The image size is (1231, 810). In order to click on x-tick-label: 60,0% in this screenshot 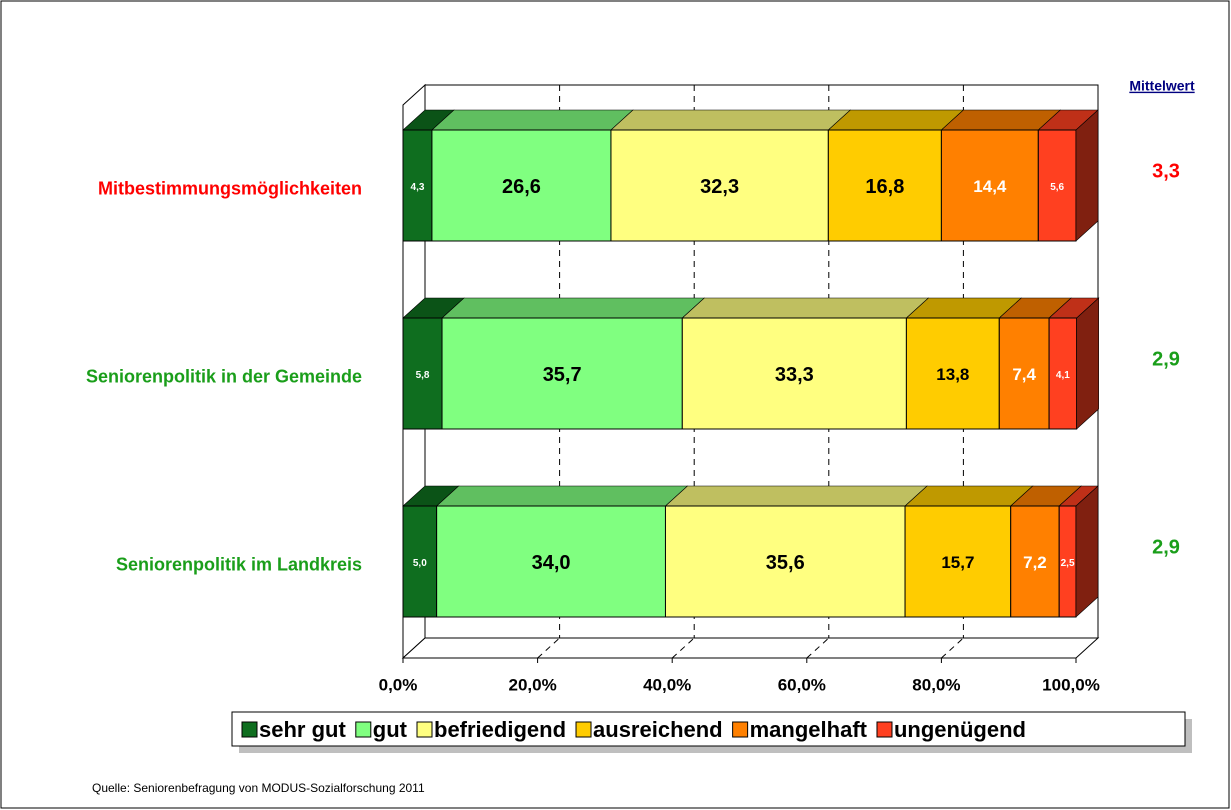, I will do `click(802, 684)`.